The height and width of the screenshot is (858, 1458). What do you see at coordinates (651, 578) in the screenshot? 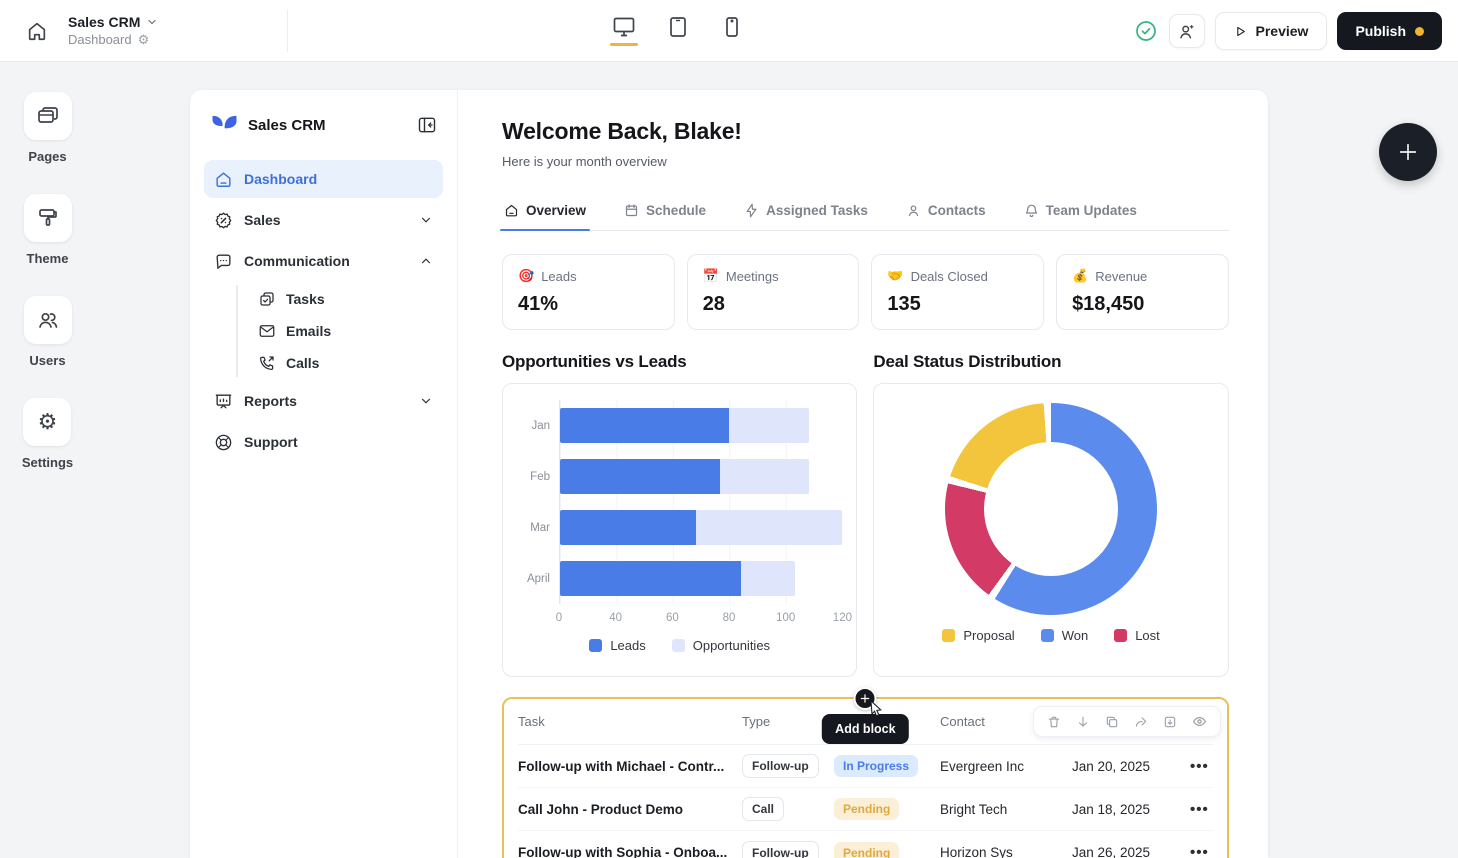
I see `bar-leads-april` at bounding box center [651, 578].